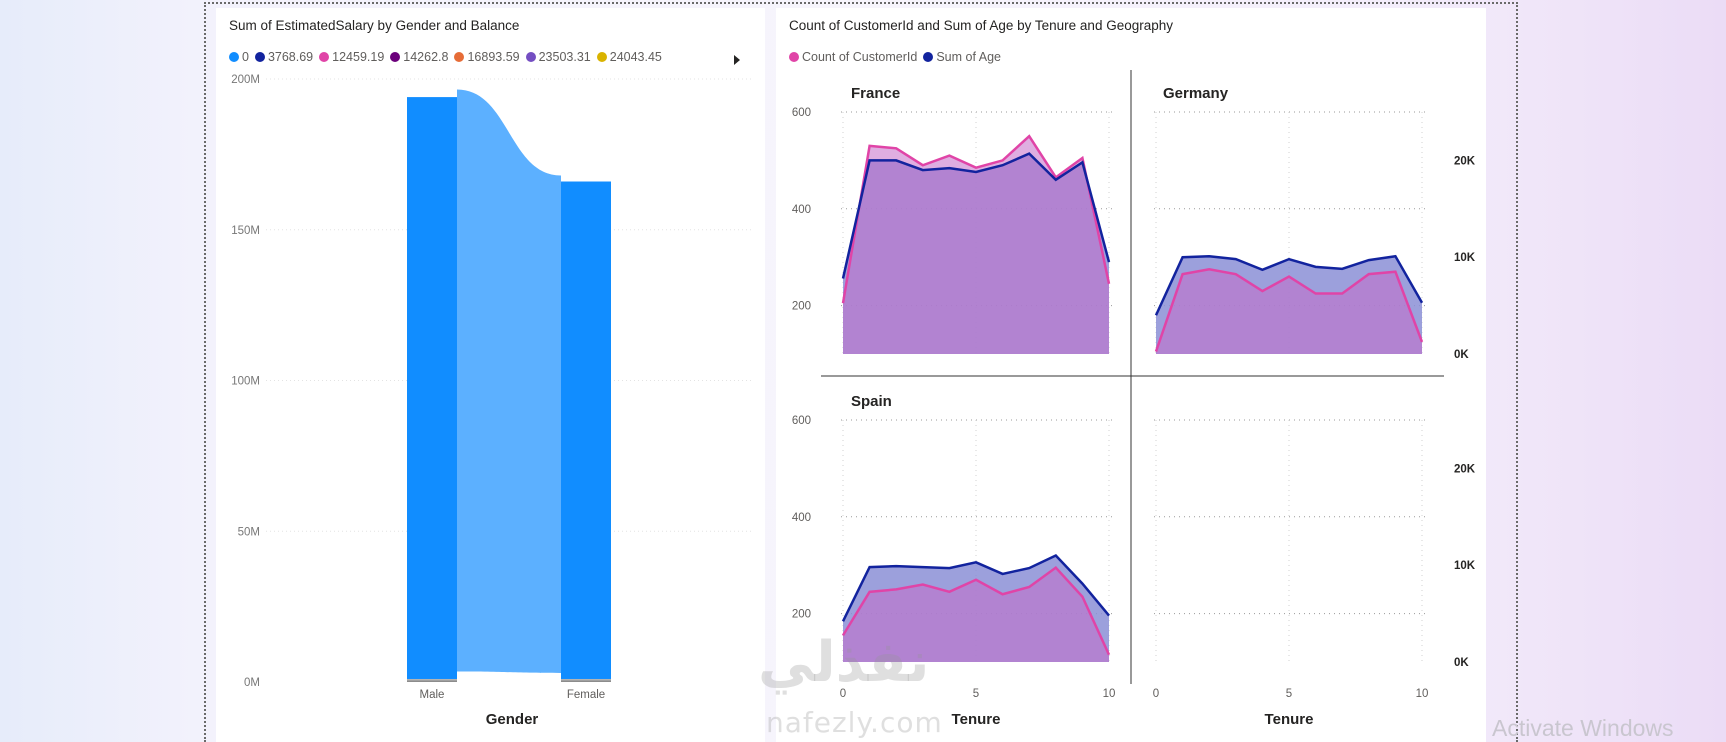 The image size is (1726, 742). I want to click on legend-label: 12459.19, so click(358, 57).